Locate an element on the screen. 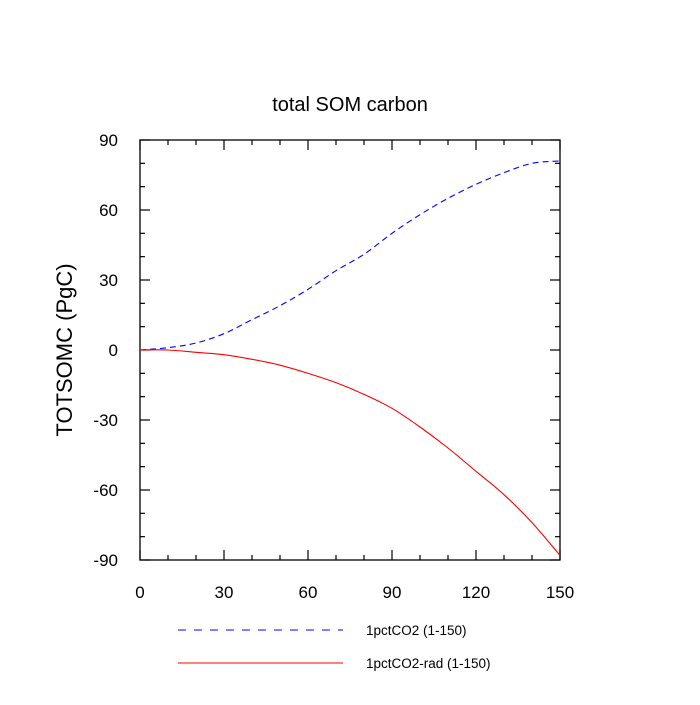 The width and height of the screenshot is (700, 705). x-tick-label: 150 is located at coordinates (560, 592).